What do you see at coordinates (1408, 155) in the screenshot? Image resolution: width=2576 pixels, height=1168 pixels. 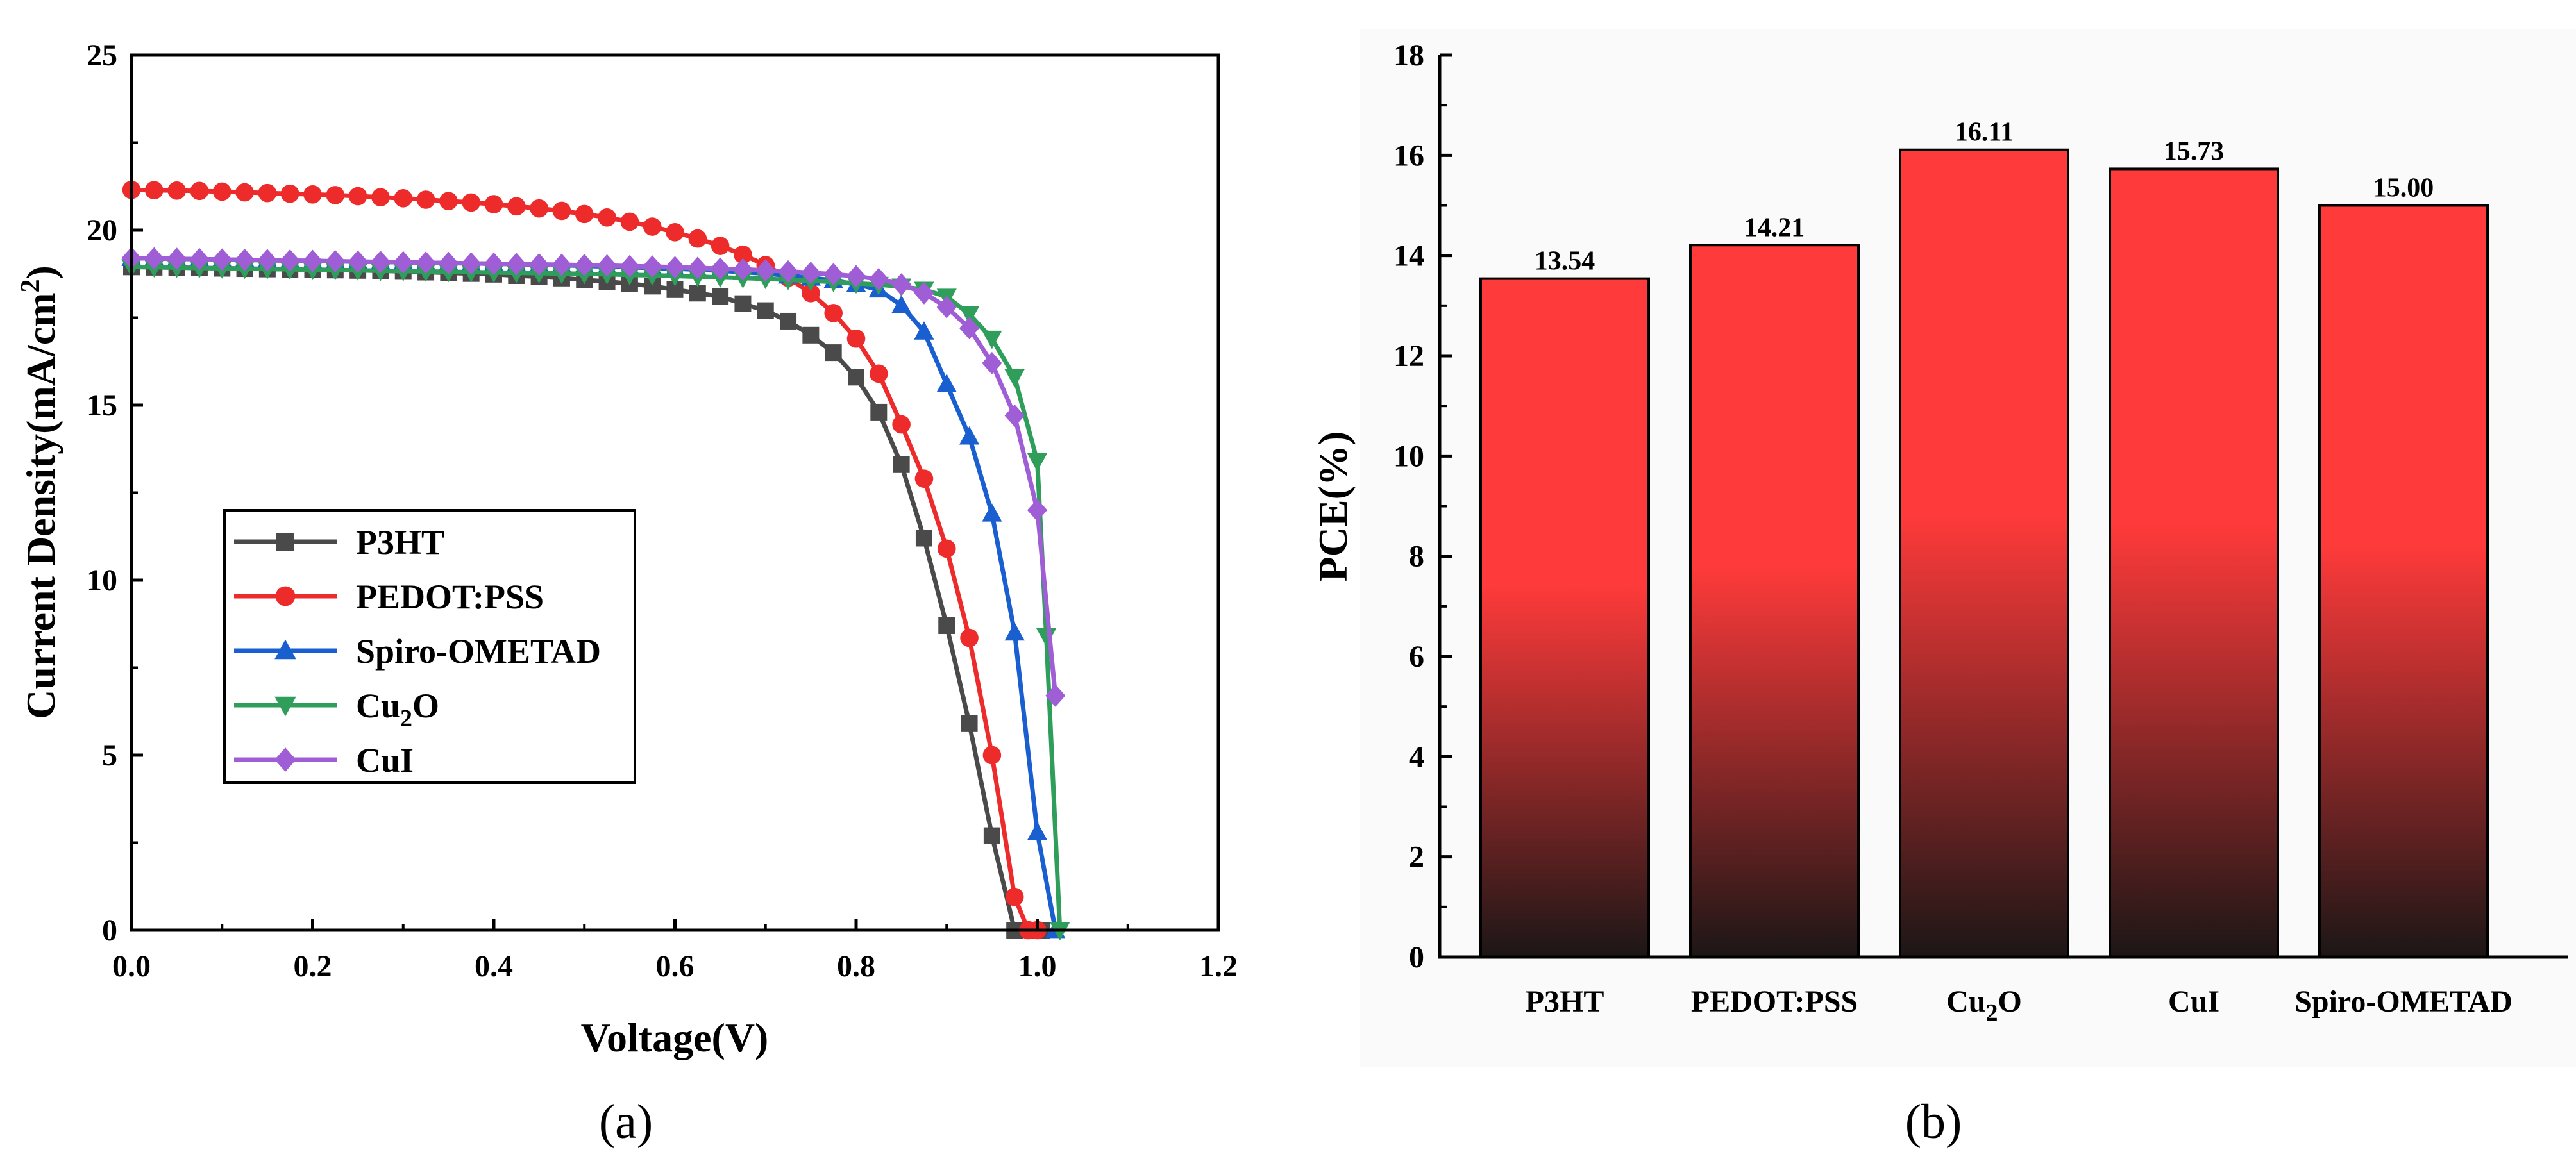 I see `y-tick-label: 16` at bounding box center [1408, 155].